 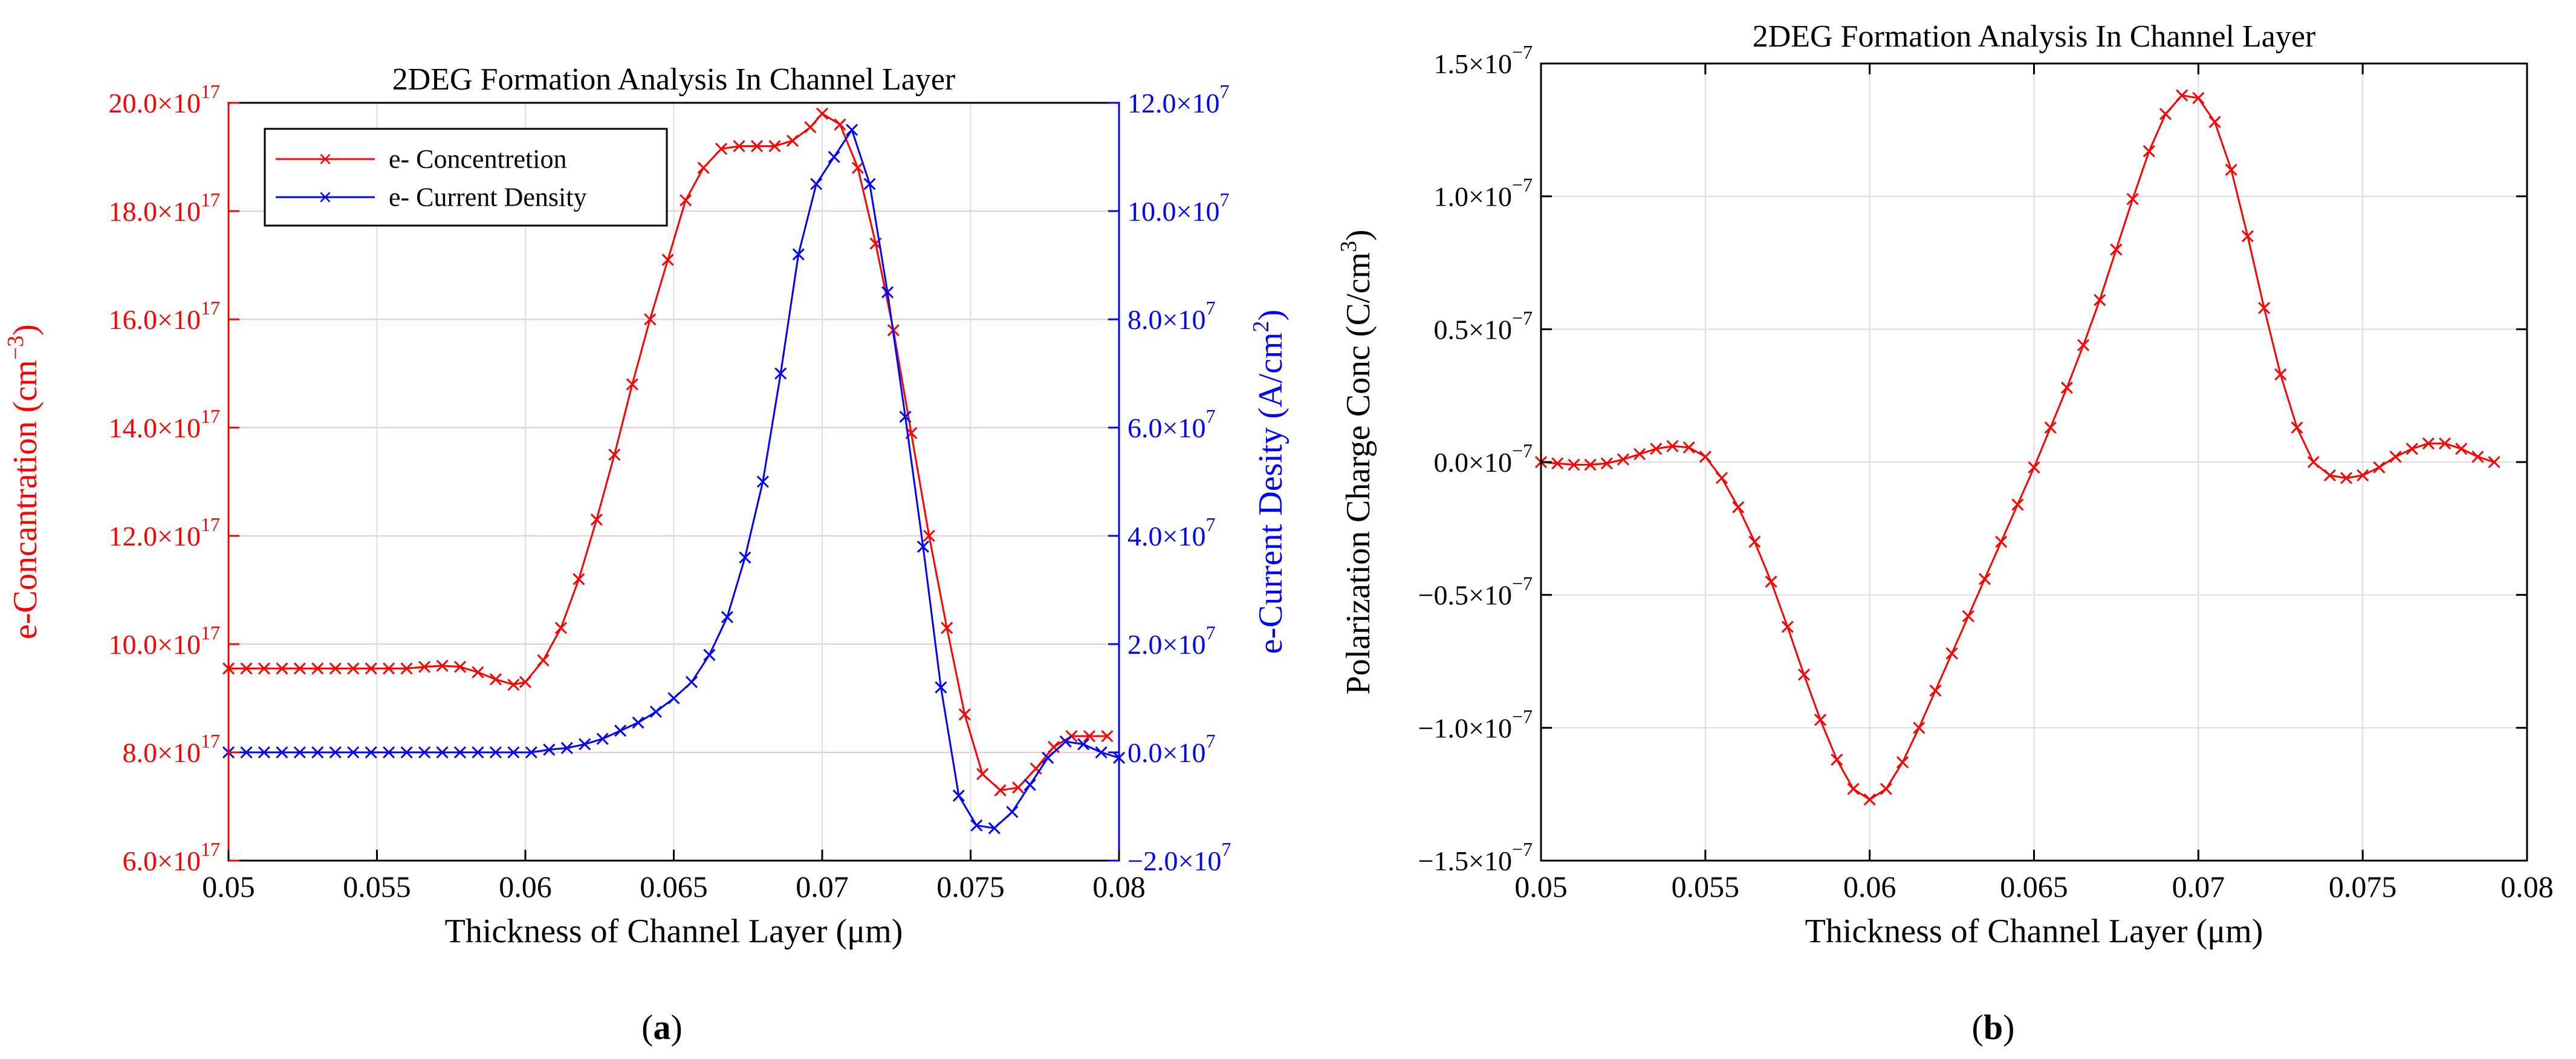 What do you see at coordinates (674, 887) in the screenshot?
I see `x-tick-label-a-3: 0.065` at bounding box center [674, 887].